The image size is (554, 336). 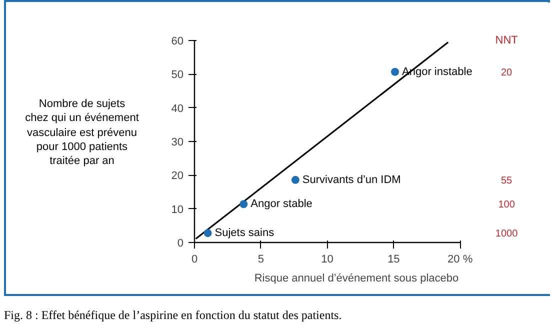 I want to click on x-axis-title: Risque annuel d’événement sous placebo, so click(x=356, y=278).